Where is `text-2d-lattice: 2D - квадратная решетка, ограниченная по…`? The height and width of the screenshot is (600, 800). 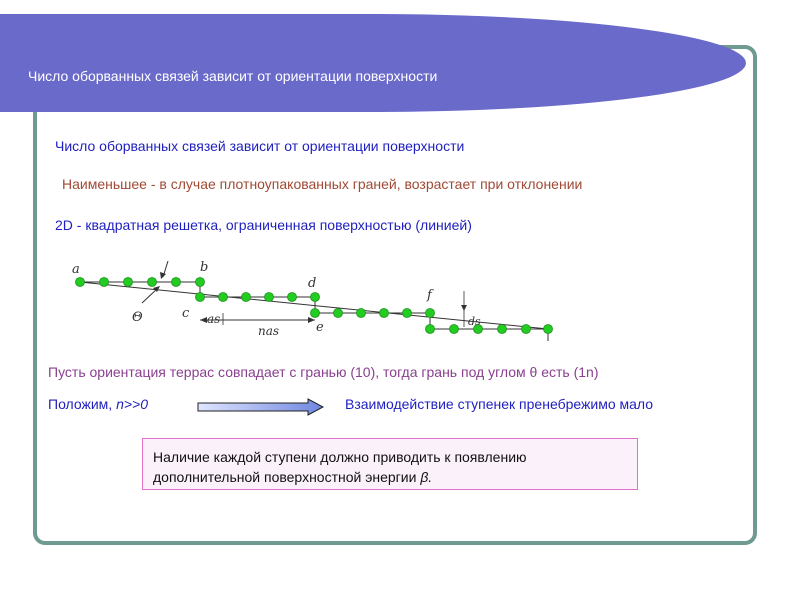
text-2d-lattice: 2D - квадратная решетка, ограниченная по… is located at coordinates (263, 225).